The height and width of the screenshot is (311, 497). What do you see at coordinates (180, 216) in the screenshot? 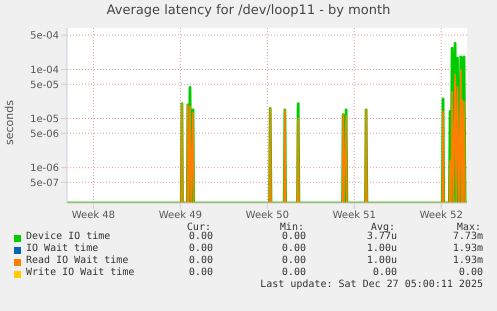
I see `x-tick-label: Week 49` at bounding box center [180, 216].